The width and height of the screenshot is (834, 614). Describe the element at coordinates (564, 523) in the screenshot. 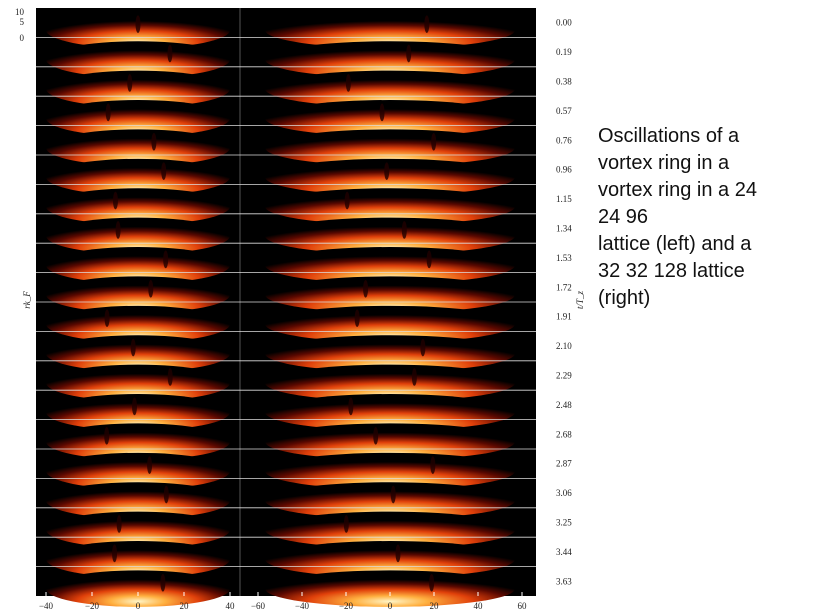

I see `time-label: 3.25` at that location.